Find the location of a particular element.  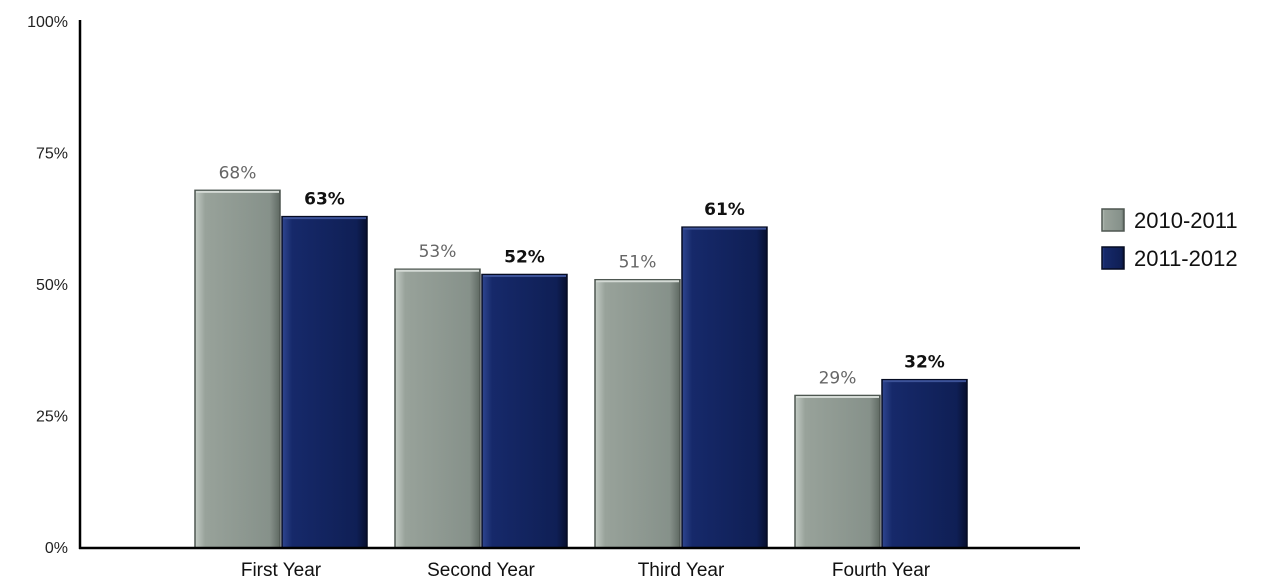

x-tick-label: Second Year is located at coordinates (481, 570).